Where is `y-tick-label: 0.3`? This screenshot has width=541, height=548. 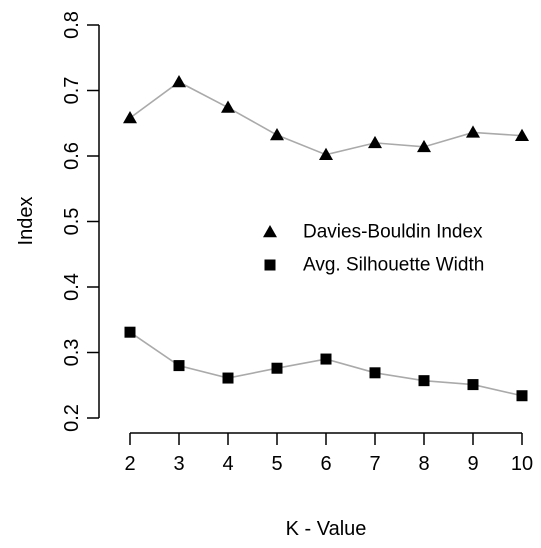 y-tick-label: 0.3 is located at coordinates (72, 353).